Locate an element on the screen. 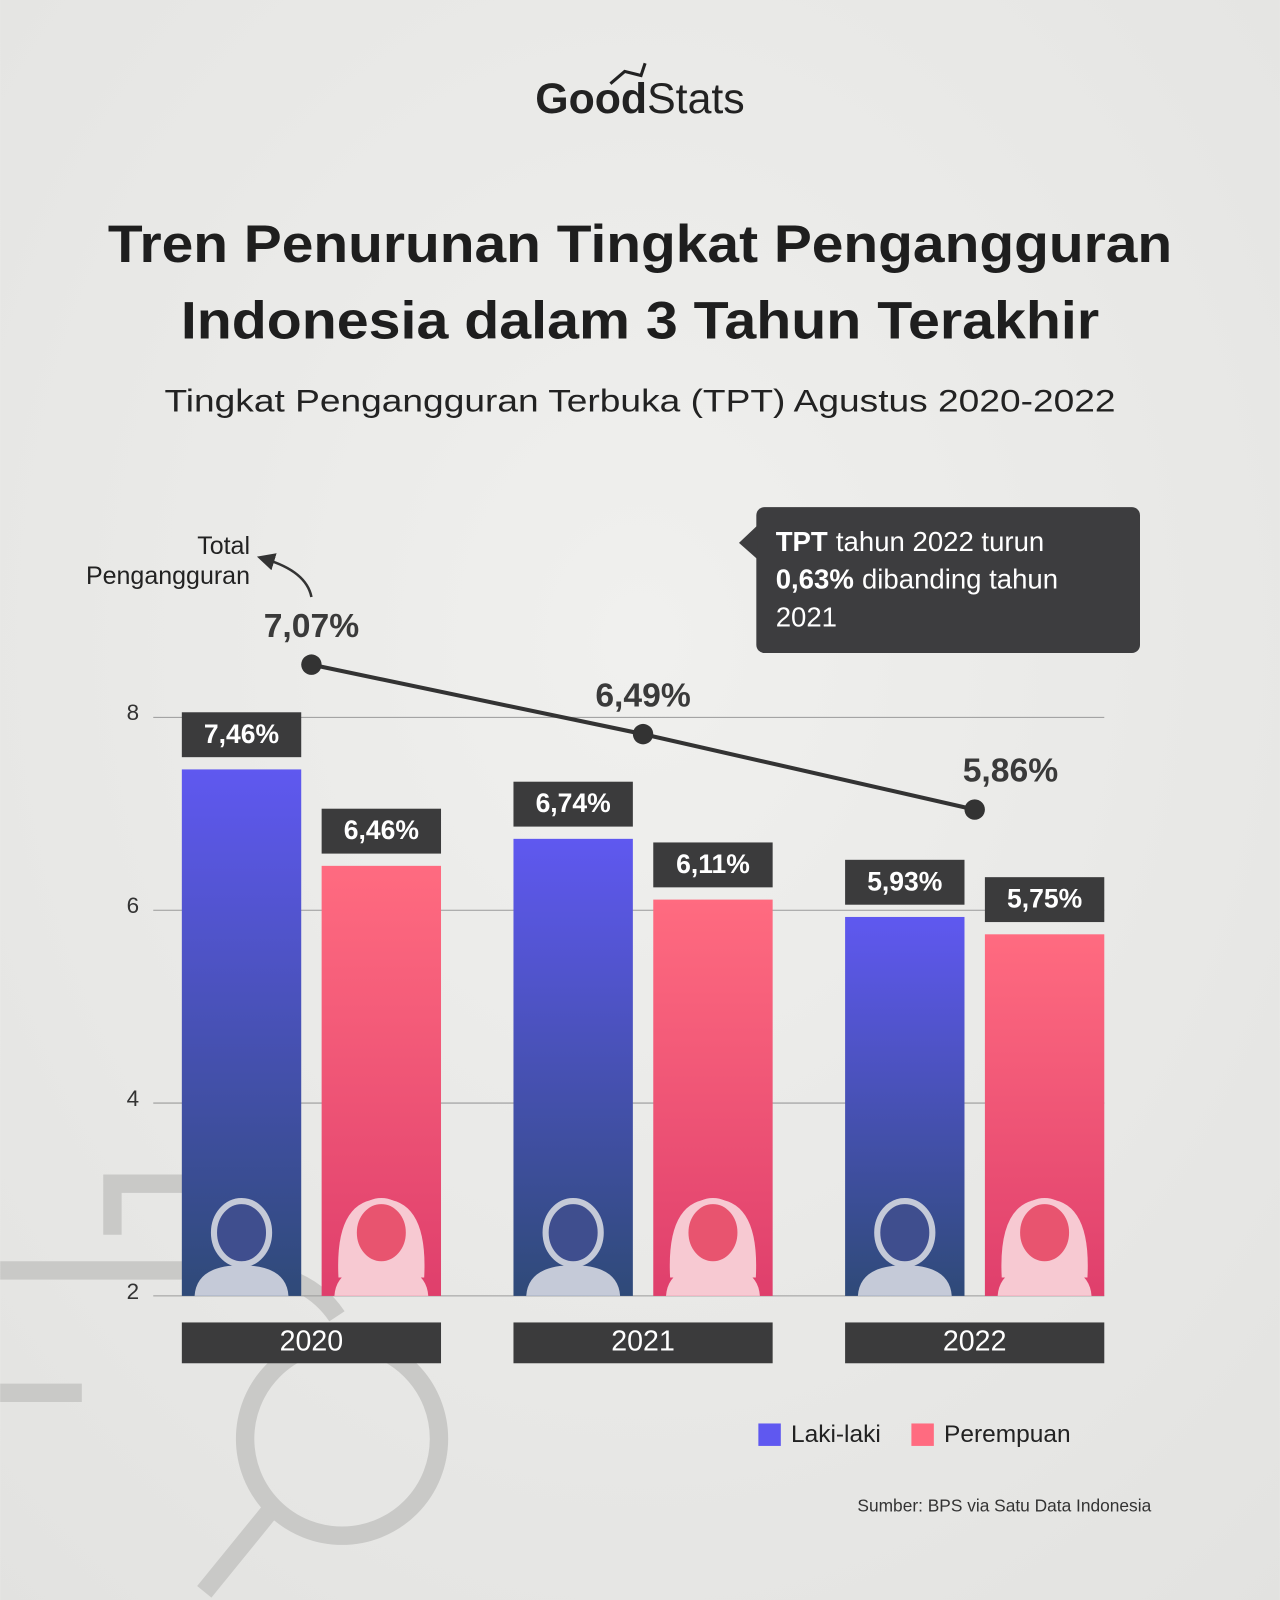  callout-box is located at coordinates (948, 580).